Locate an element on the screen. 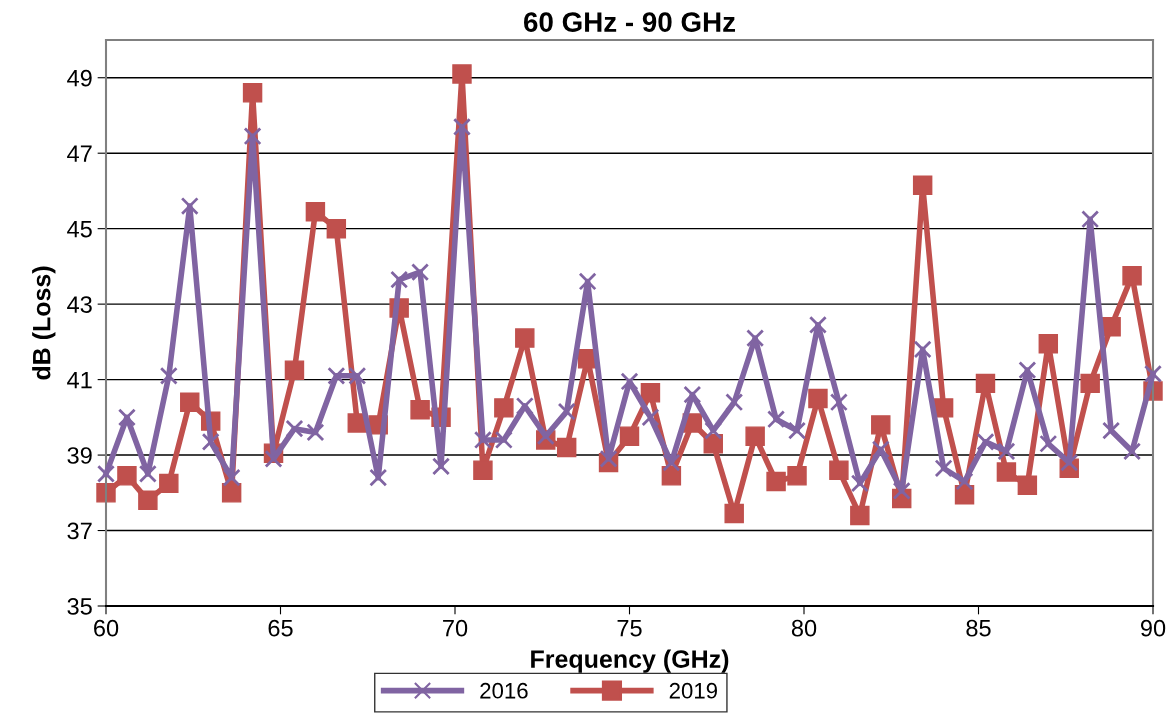  x-tick-label: 90 is located at coordinates (1153, 628).